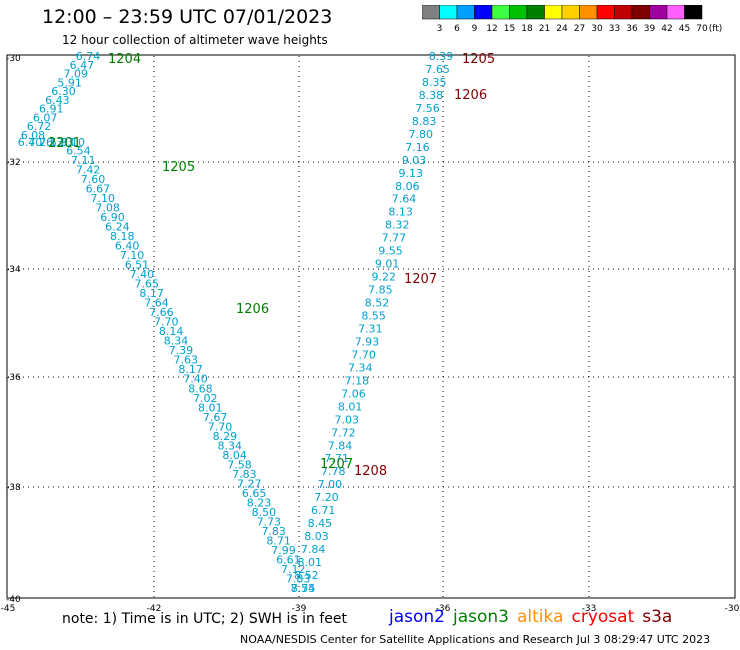 This screenshot has width=740, height=650. What do you see at coordinates (103, 198) in the screenshot?
I see `swh-value: 7.10` at bounding box center [103, 198].